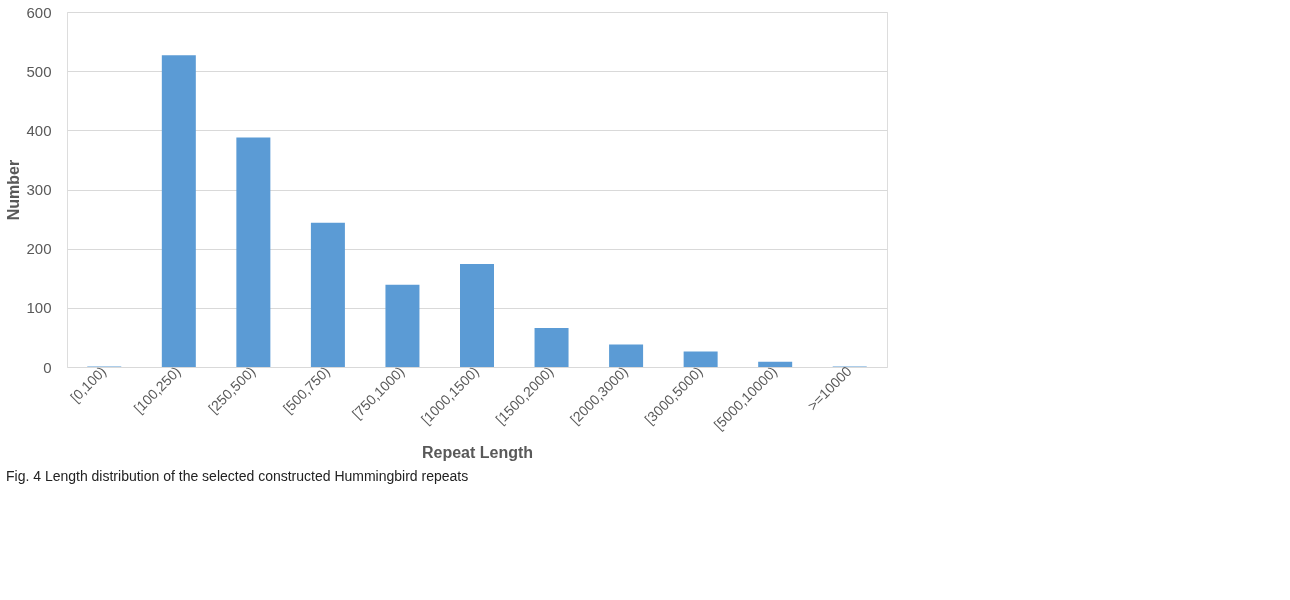  What do you see at coordinates (14, 190) in the screenshot?
I see `y-axis-title: Number` at bounding box center [14, 190].